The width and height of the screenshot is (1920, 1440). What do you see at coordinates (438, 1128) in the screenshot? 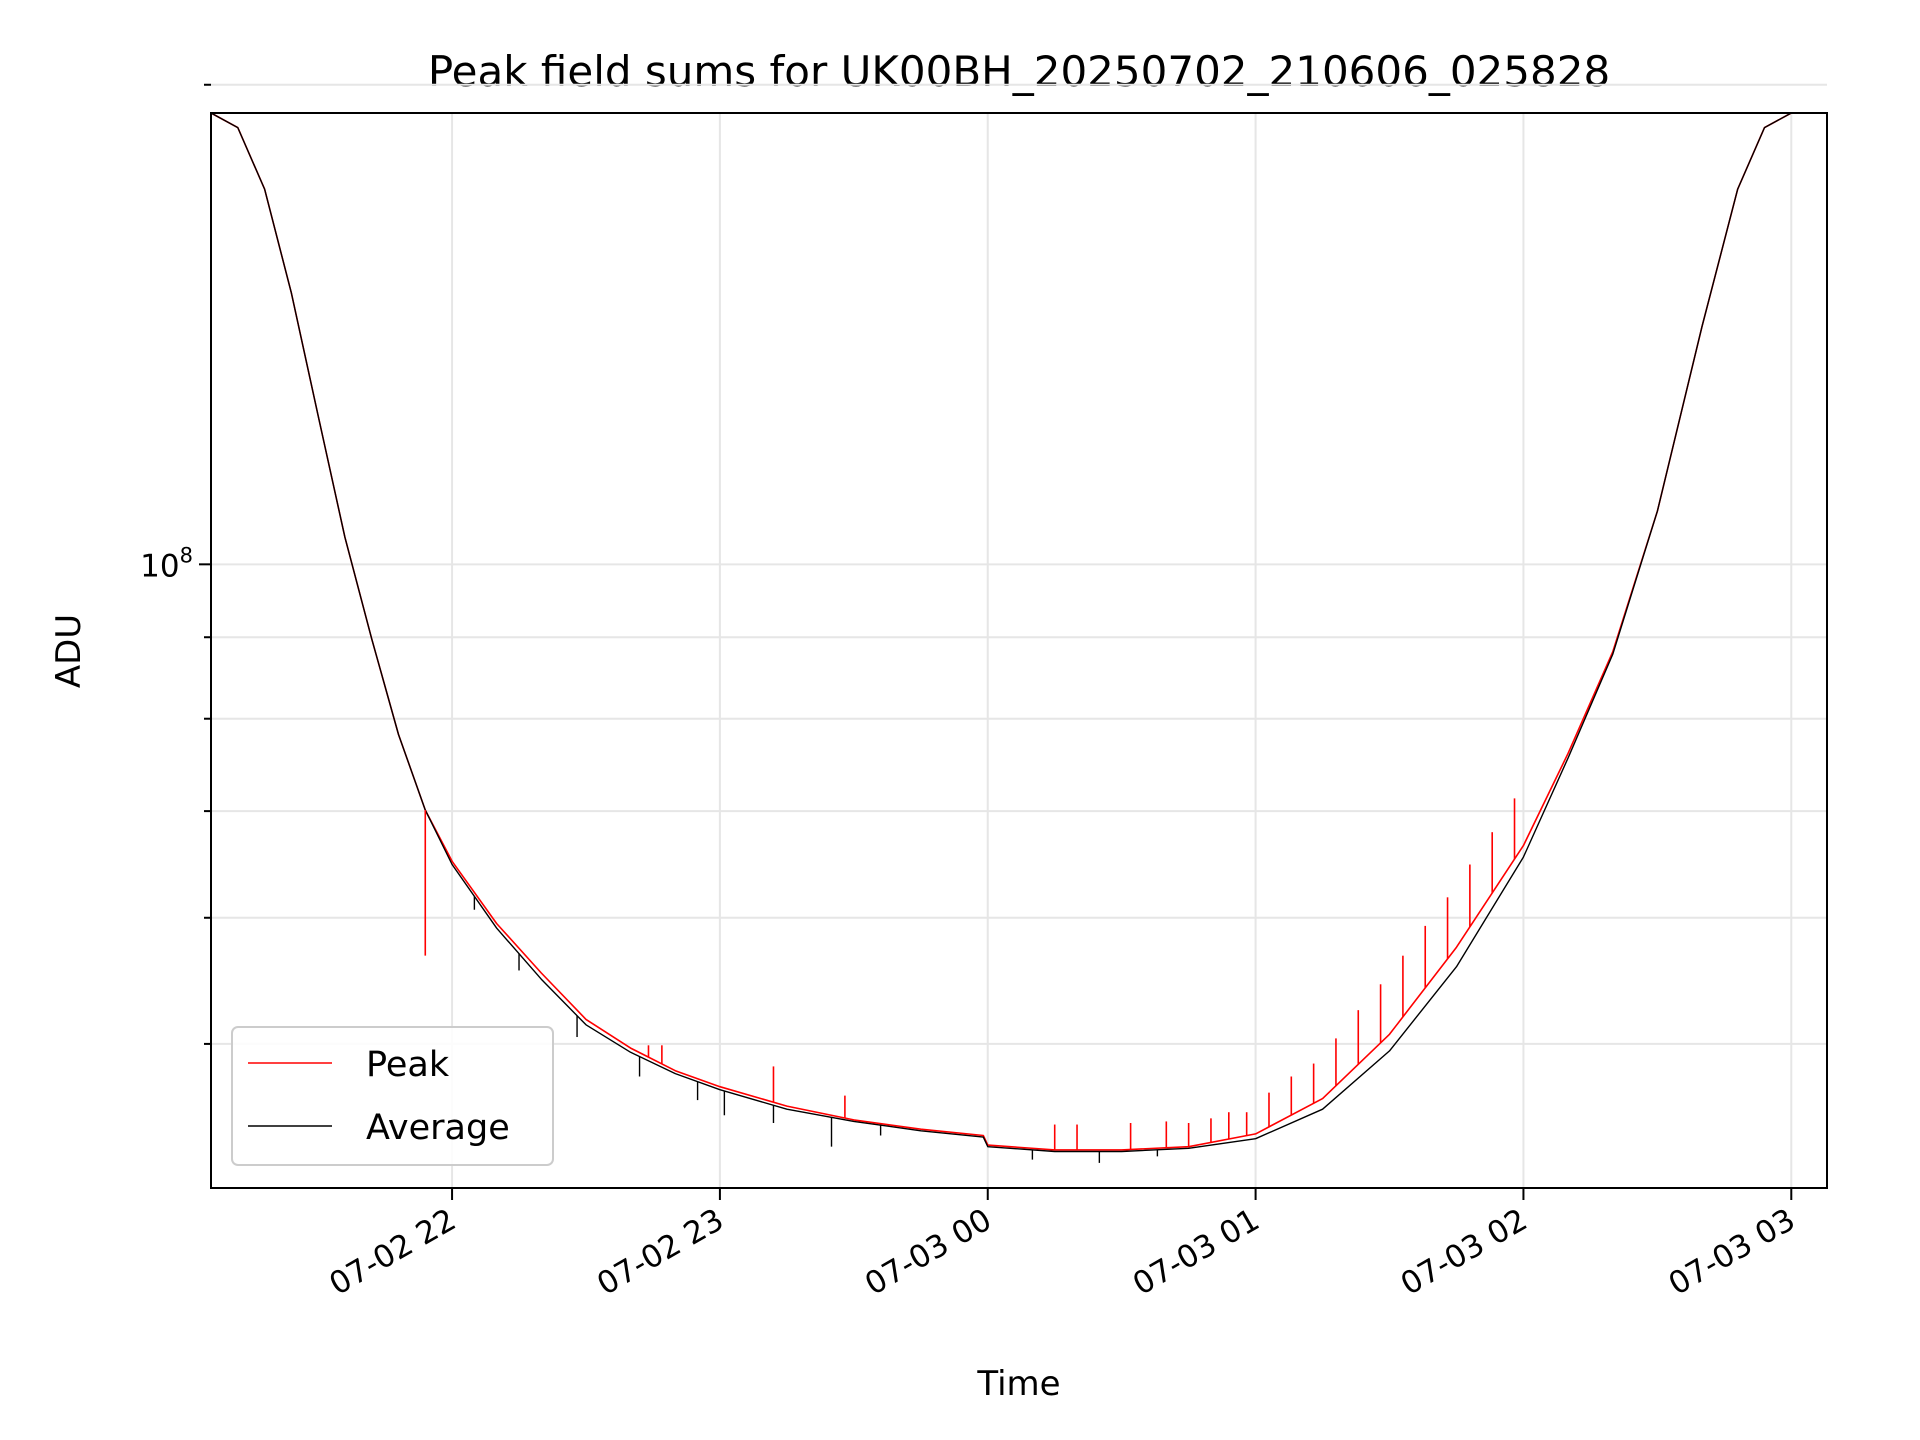
I see `legend-average-label: Average` at bounding box center [438, 1128].